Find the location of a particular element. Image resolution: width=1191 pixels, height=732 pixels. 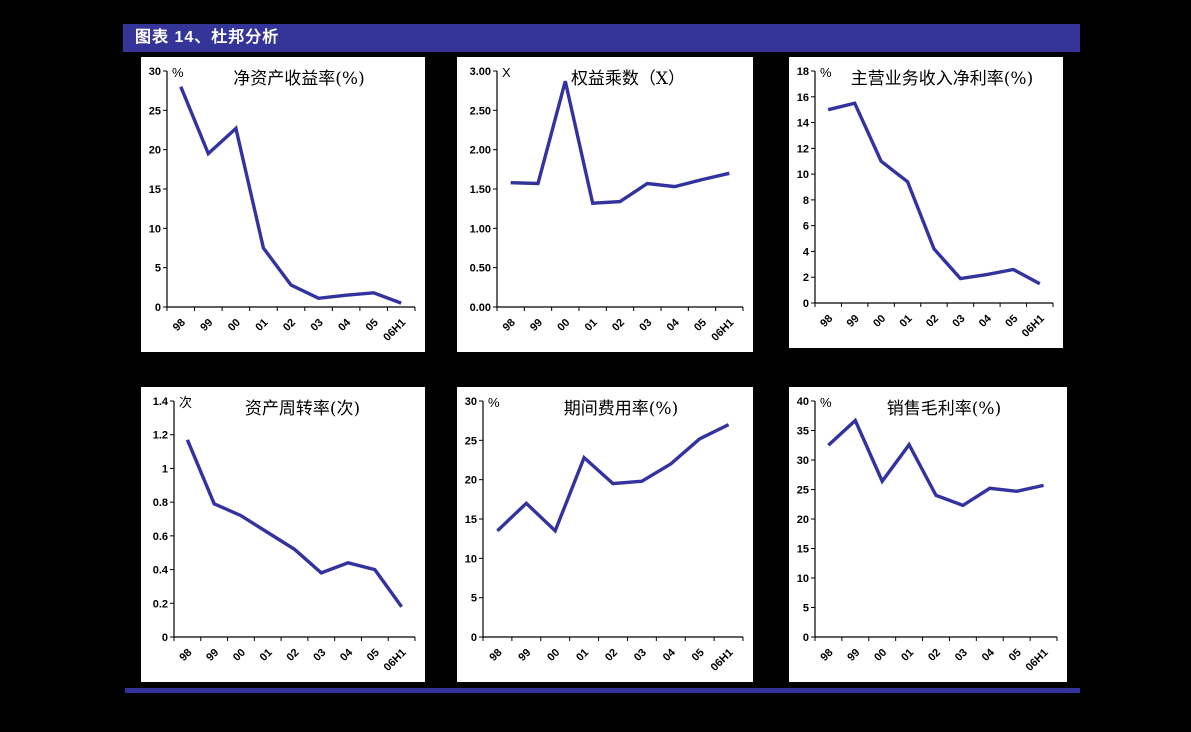

y-tick-label: 2.50 is located at coordinates (480, 111).